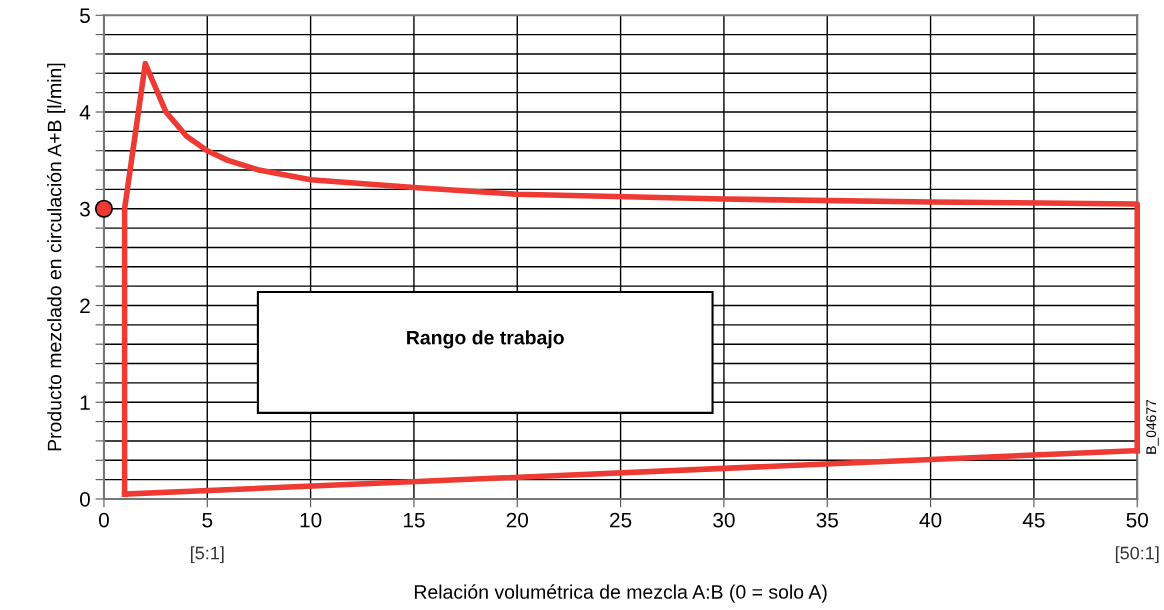  Describe the element at coordinates (724, 520) in the screenshot. I see `x-tick-label: 30` at that location.